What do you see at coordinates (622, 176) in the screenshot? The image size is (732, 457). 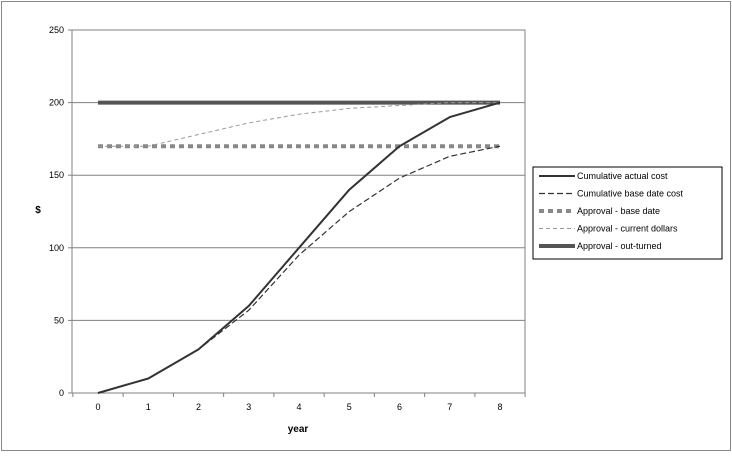 I see `legend-label-cumulative-actual-cost: Cumulative actual cost` at bounding box center [622, 176].